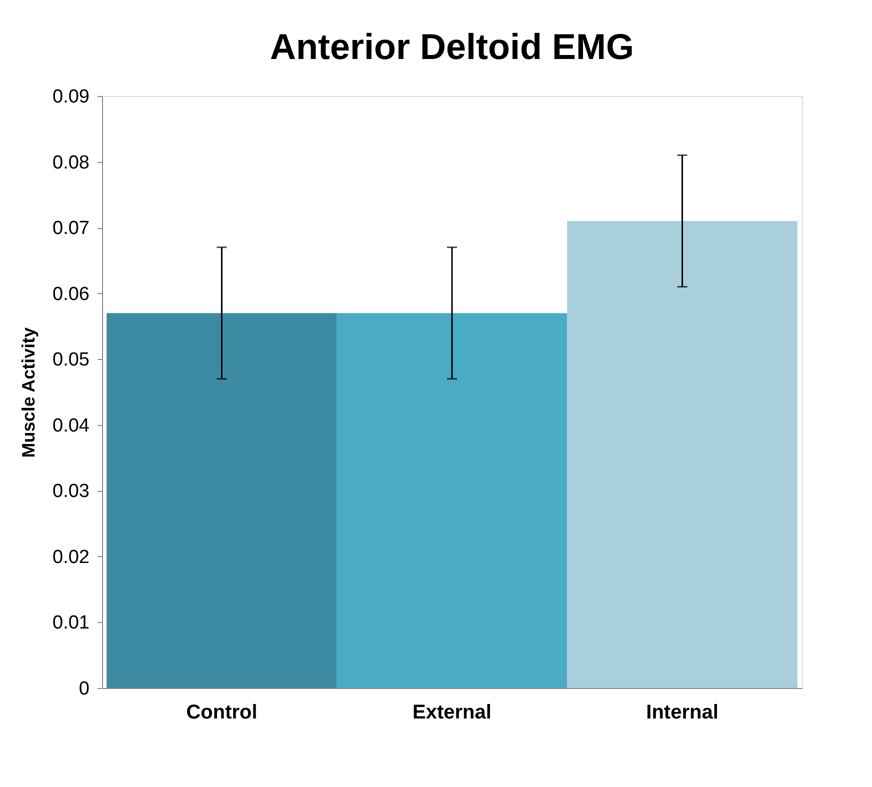  I want to click on y-tick-label: 0.08, so click(71, 163).